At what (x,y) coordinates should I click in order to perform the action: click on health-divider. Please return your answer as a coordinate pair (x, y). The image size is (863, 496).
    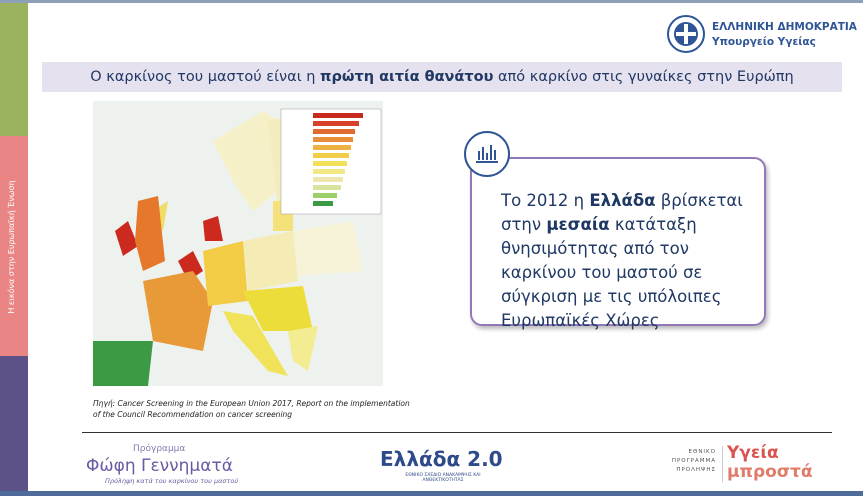
    Looking at the image, I should click on (722, 464).